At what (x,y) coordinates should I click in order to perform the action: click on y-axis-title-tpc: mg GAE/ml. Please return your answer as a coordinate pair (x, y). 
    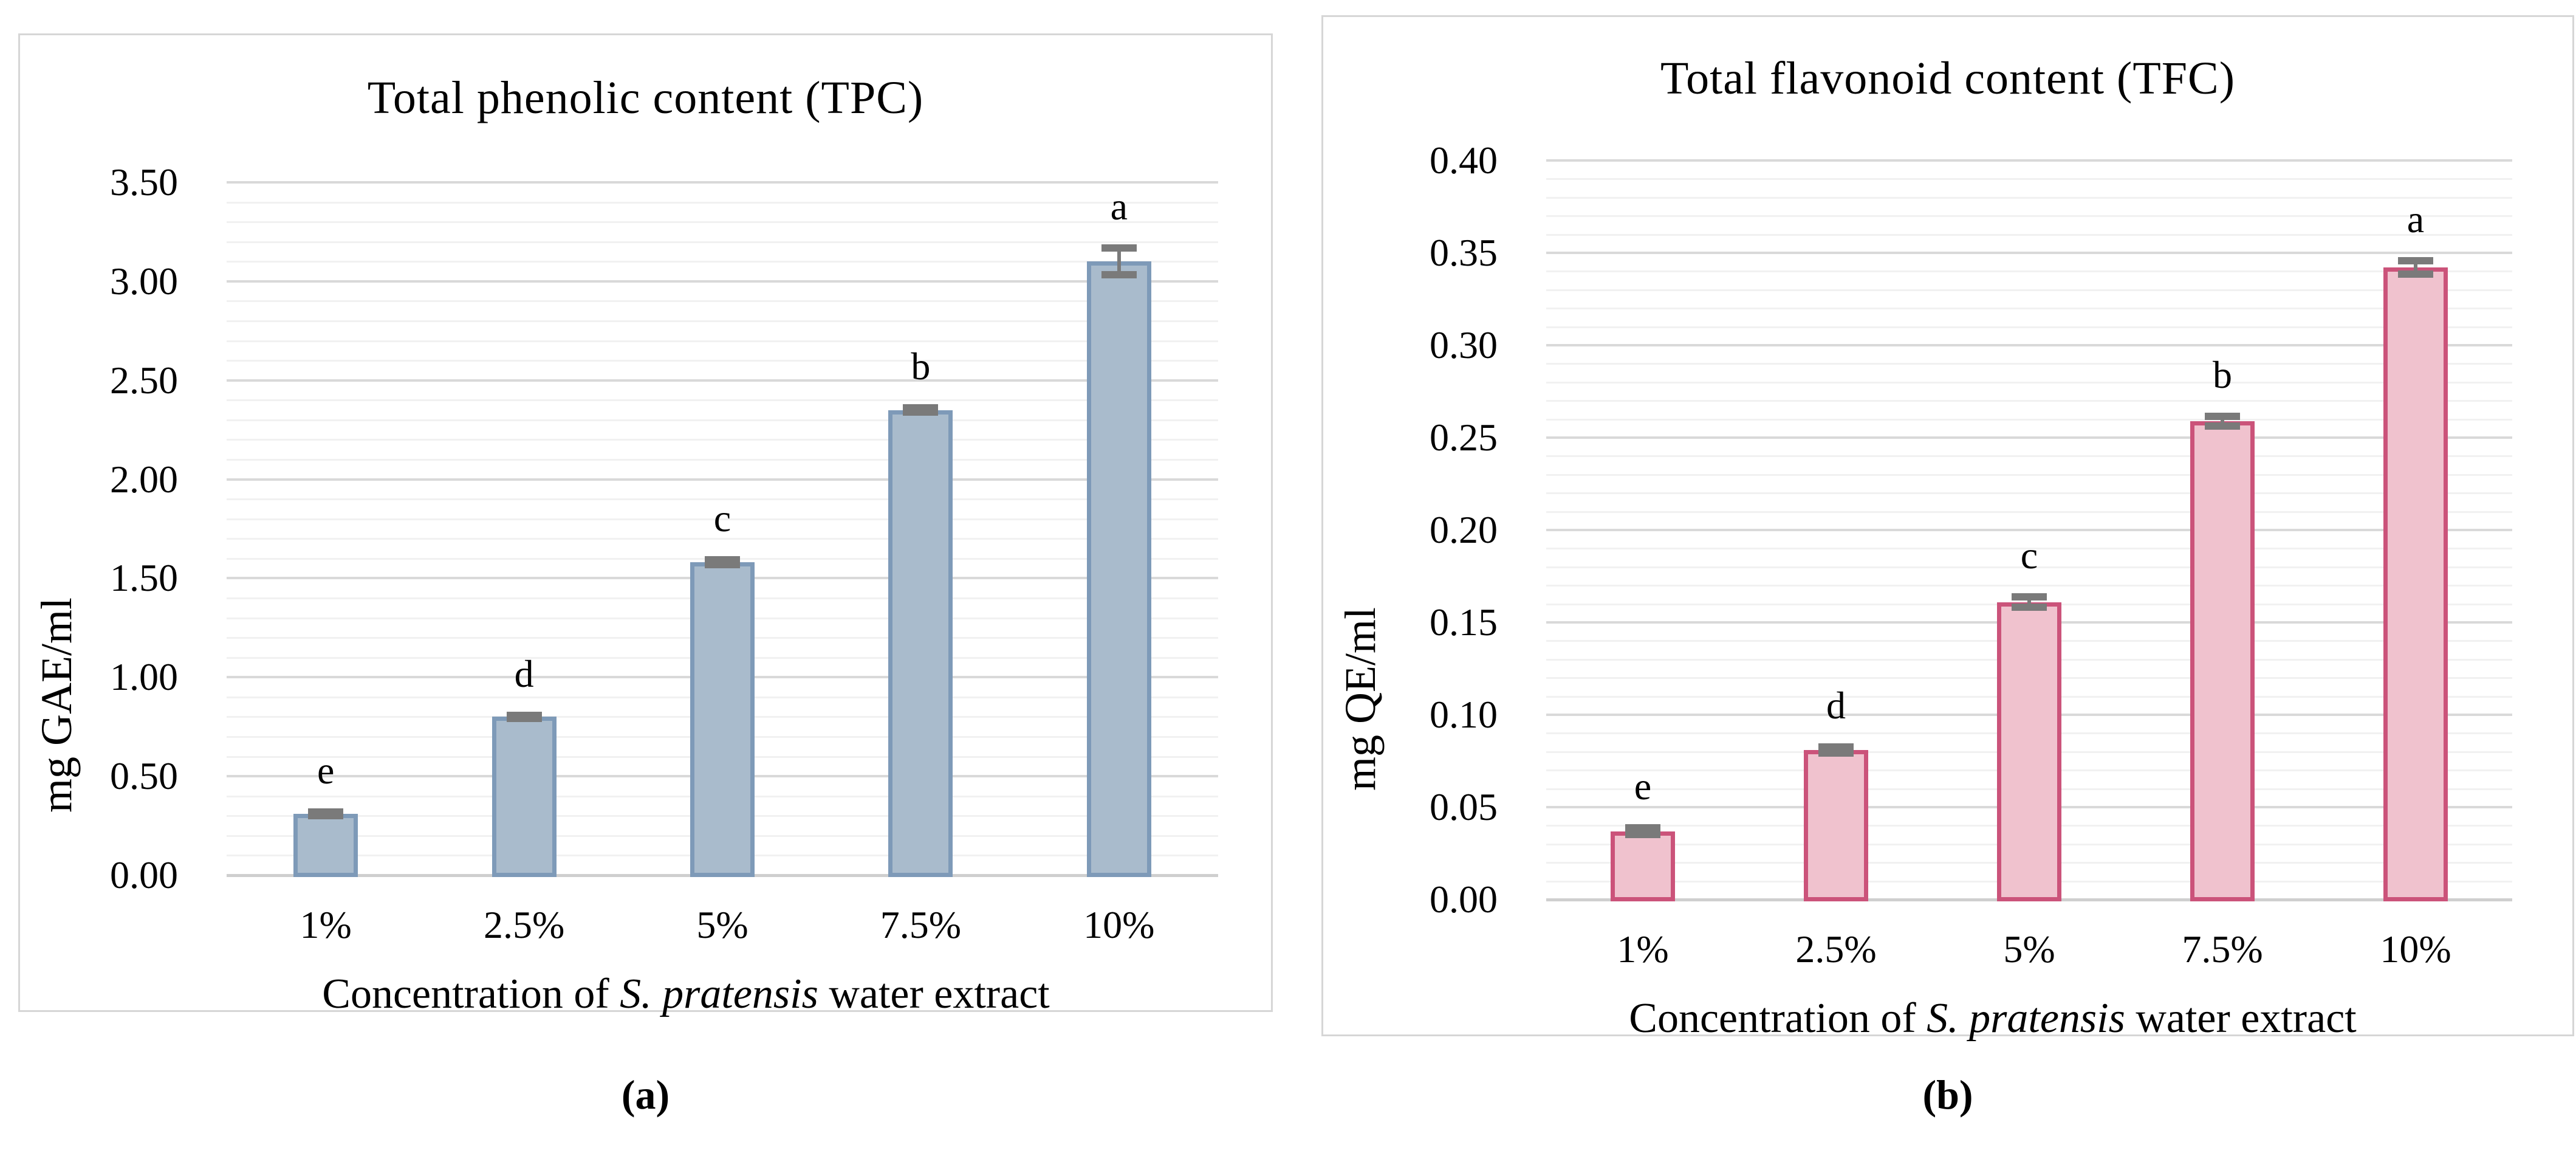
    Looking at the image, I should click on (56, 705).